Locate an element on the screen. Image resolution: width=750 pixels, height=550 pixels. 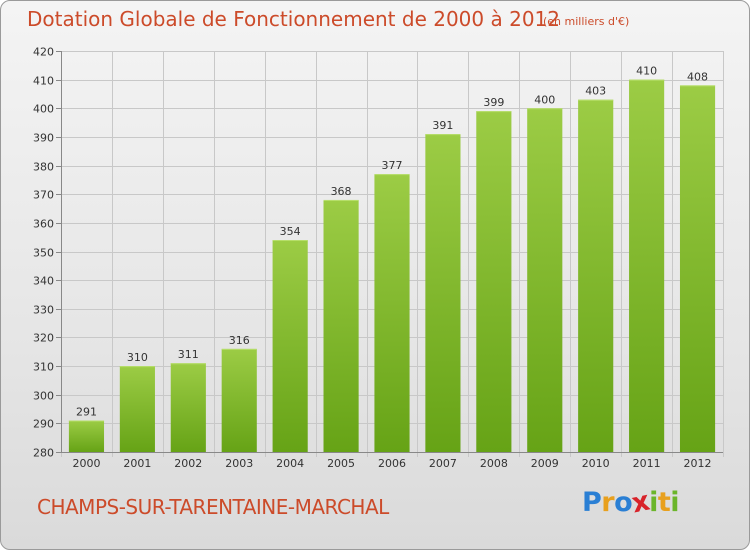
x-tick-label: 2002 is located at coordinates (188, 463).